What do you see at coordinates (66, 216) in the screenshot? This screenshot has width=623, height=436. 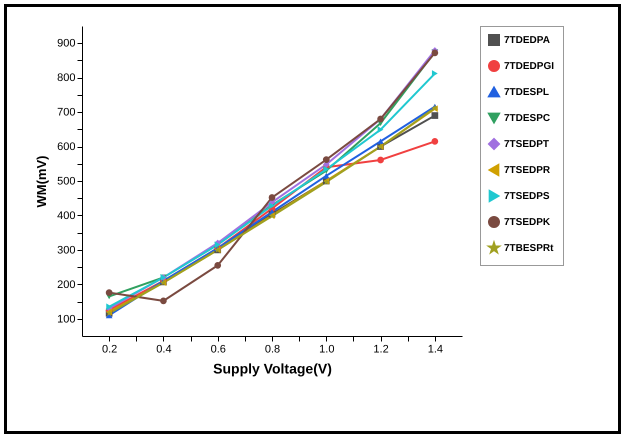 I see `y-tick-label: 400` at bounding box center [66, 216].